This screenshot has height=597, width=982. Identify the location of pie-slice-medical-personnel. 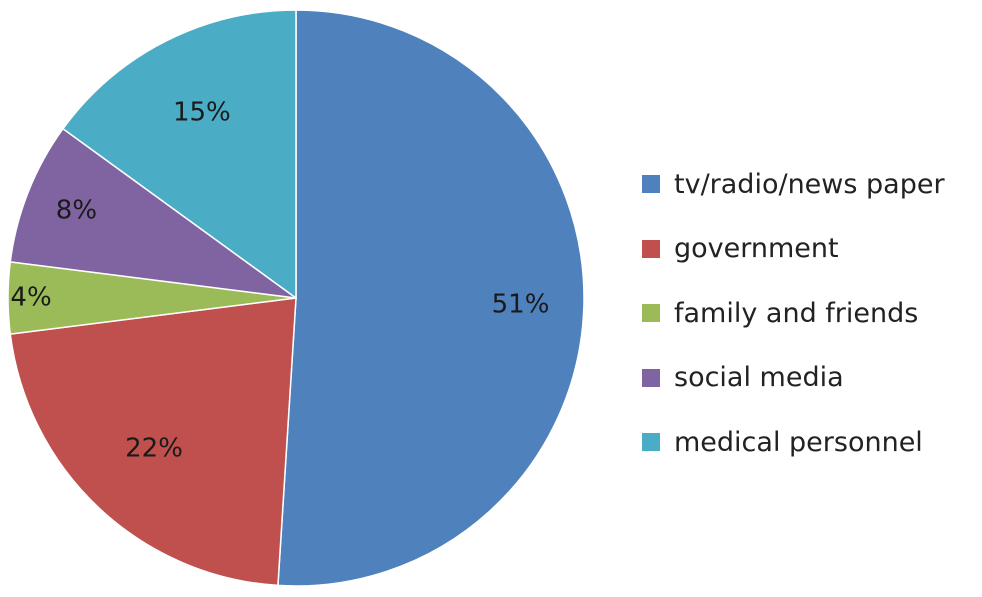
(179, 154).